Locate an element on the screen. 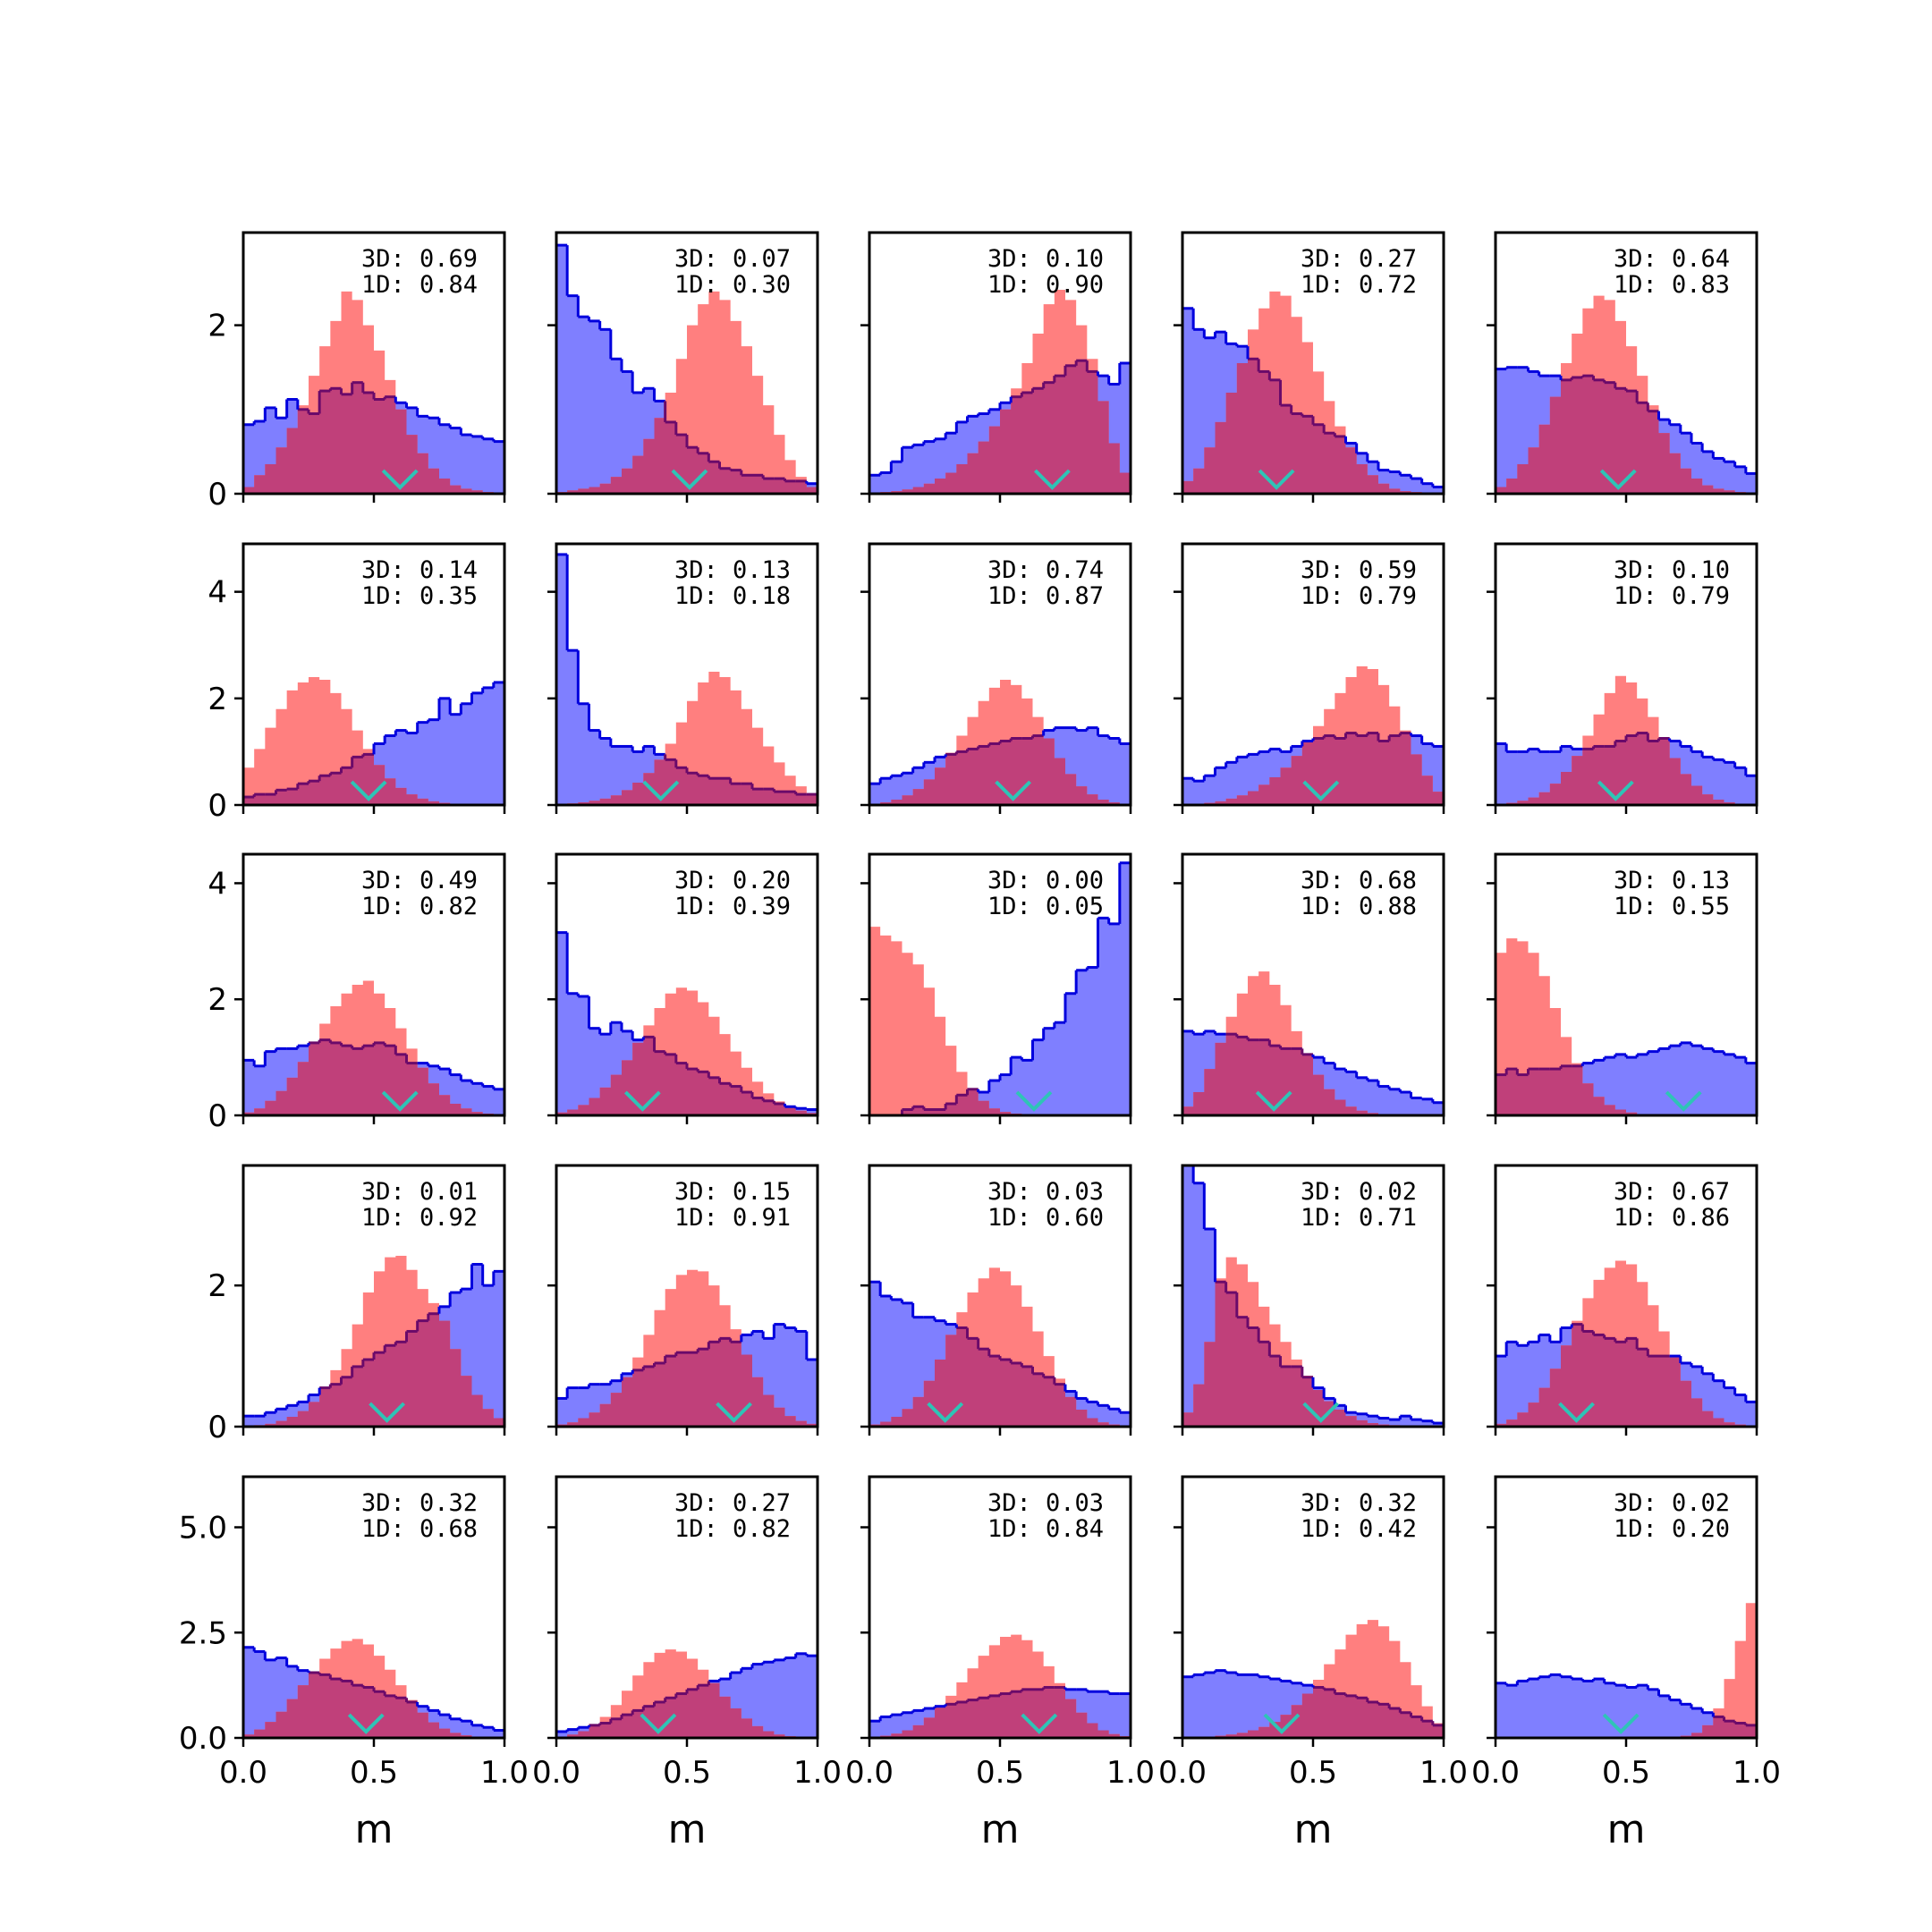 Image resolution: width=1932 pixels, height=1932 pixels. score-1d-label: 1D: 0.90 is located at coordinates (1045, 285).